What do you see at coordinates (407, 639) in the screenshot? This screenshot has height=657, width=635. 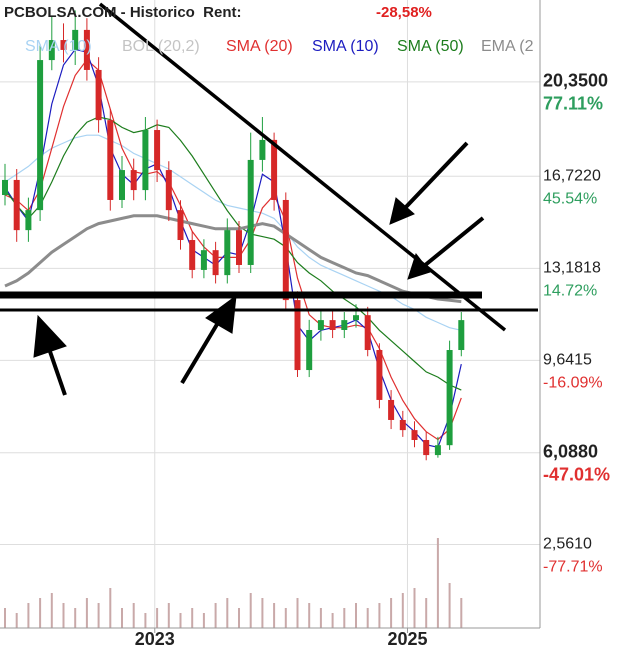 I see `x-tick-label: 2025` at bounding box center [407, 639].